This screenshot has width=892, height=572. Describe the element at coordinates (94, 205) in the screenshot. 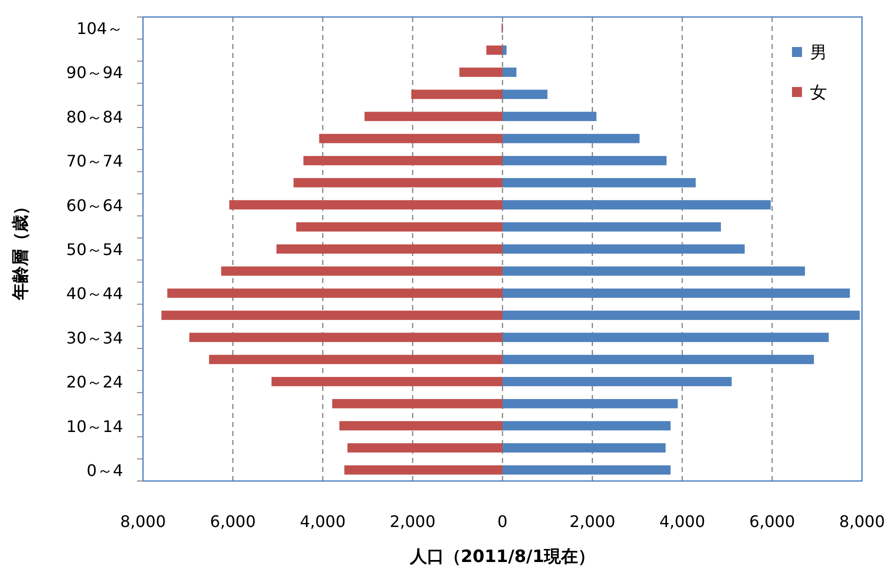

I see `y-tick-label: 60～64` at that location.